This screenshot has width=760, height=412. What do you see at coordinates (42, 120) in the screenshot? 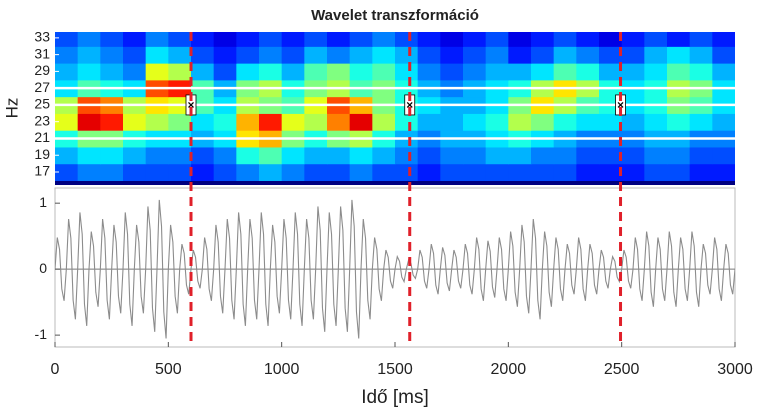
I see `y-tick-label: 23` at bounding box center [42, 120].